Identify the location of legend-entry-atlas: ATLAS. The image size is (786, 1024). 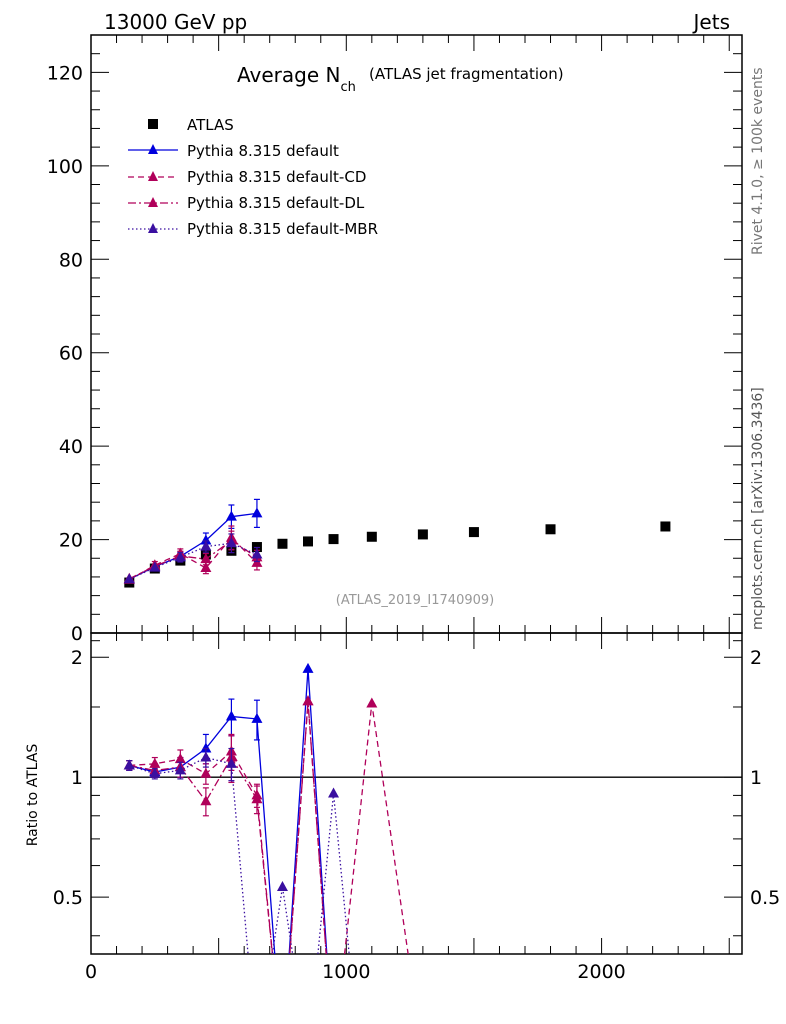
(191, 125).